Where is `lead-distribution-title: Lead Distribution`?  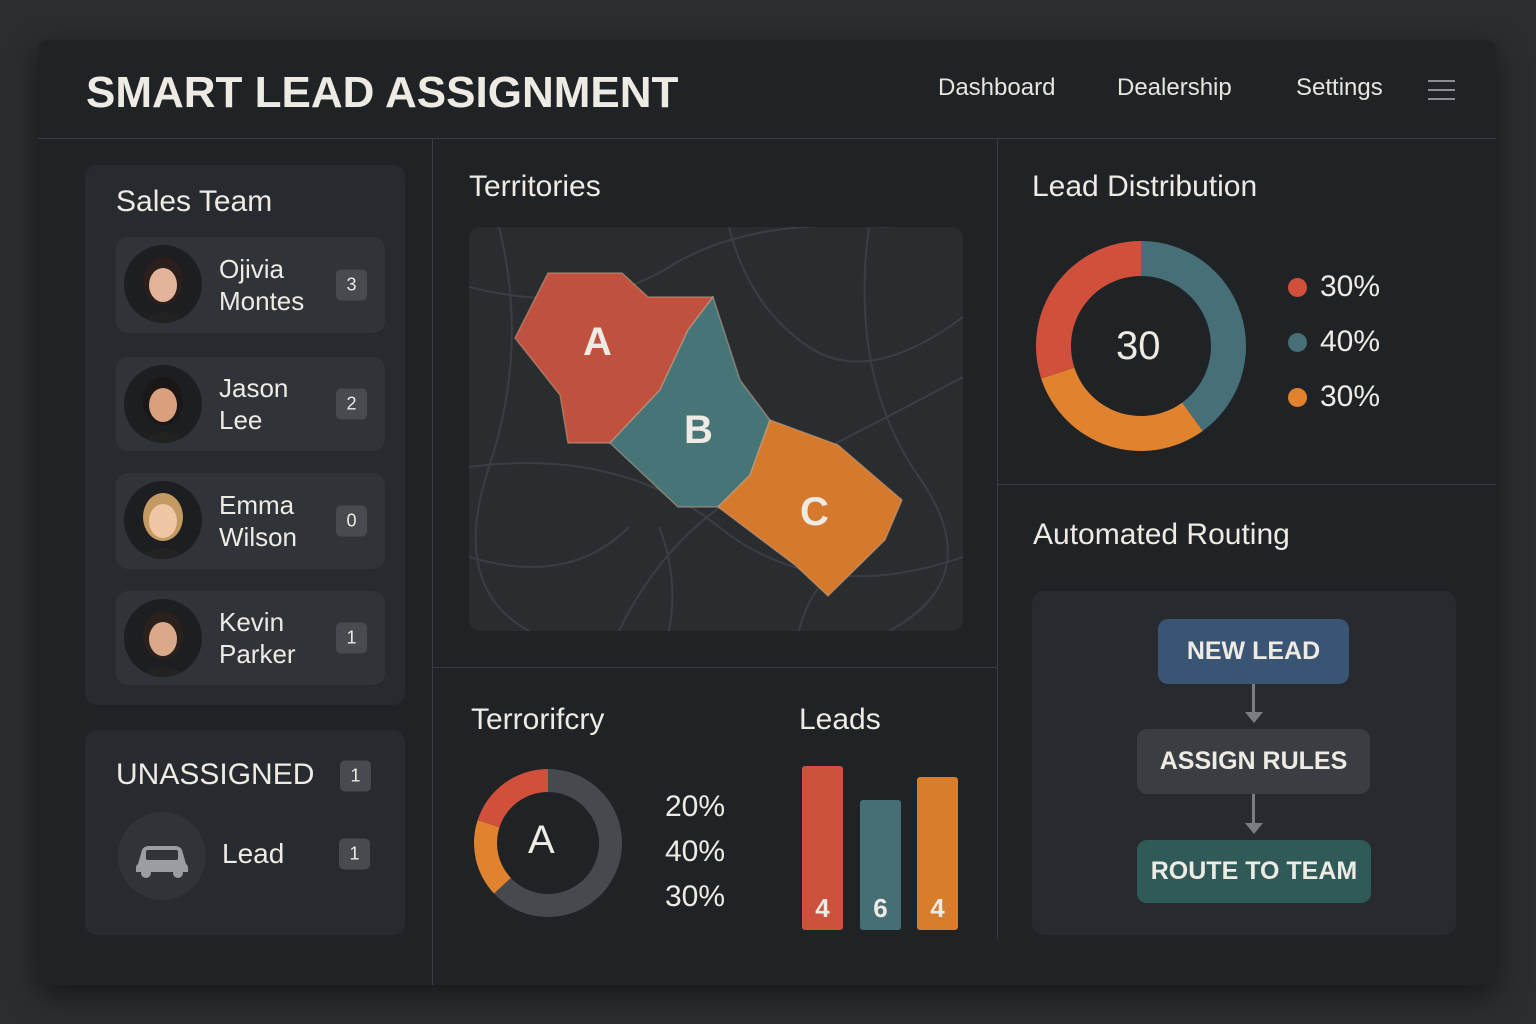
lead-distribution-title: Lead Distribution is located at coordinates (1145, 186).